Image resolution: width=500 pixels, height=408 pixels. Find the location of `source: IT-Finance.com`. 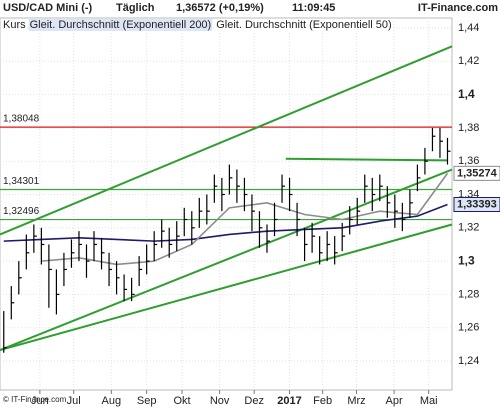

source: IT-Finance.com is located at coordinates (458, 8).